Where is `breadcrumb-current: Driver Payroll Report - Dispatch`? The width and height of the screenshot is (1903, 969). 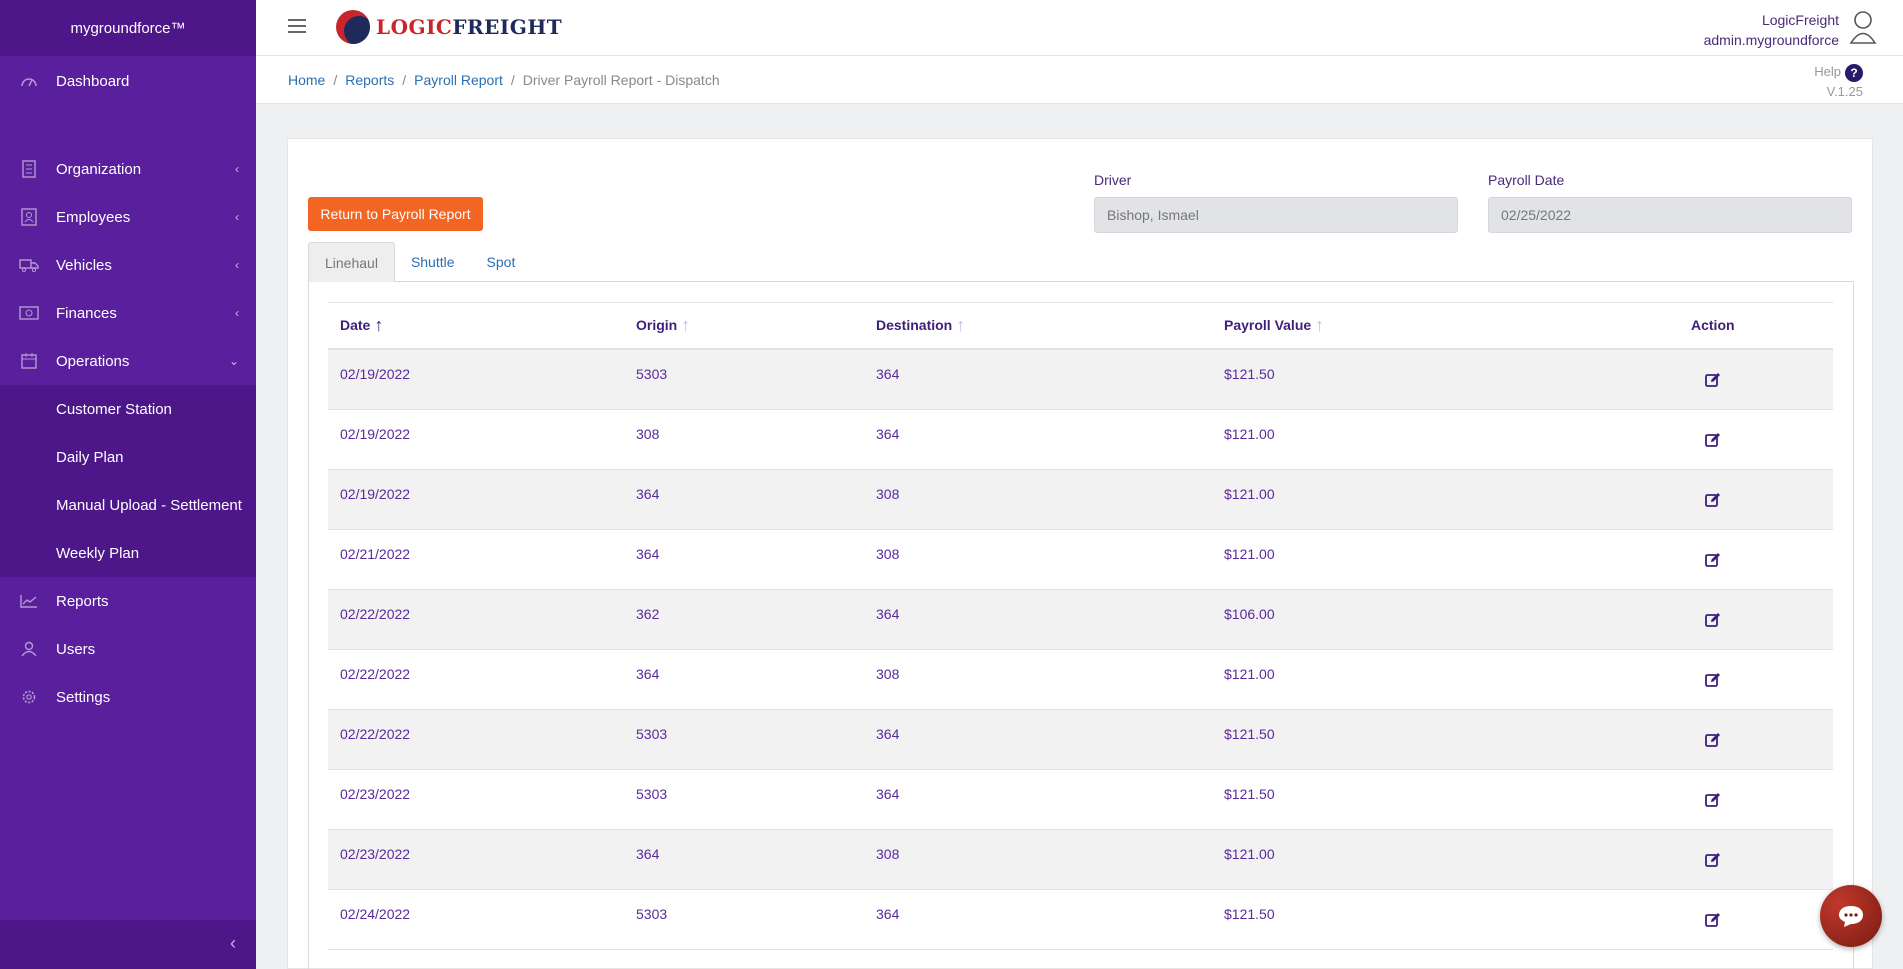 breadcrumb-current: Driver Payroll Report - Dispatch is located at coordinates (621, 80).